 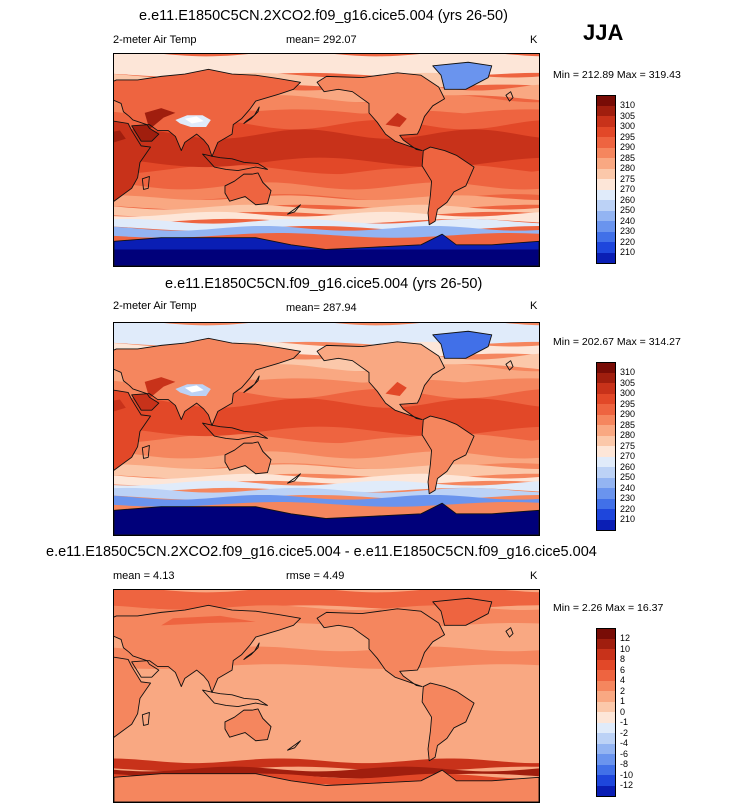 What do you see at coordinates (617, 342) in the screenshot?
I see `panel-2-minmax: Min = 202.67 Max = 314.27` at bounding box center [617, 342].